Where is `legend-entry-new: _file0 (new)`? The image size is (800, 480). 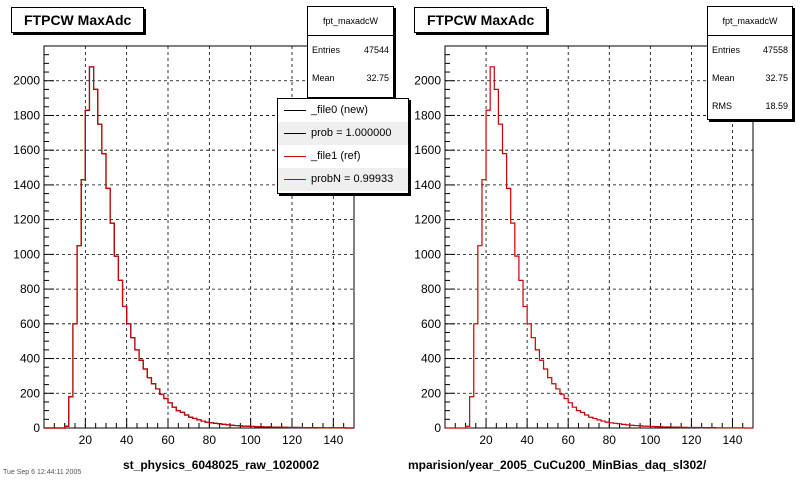
legend-entry-new: _file0 (new) is located at coordinates (343, 110).